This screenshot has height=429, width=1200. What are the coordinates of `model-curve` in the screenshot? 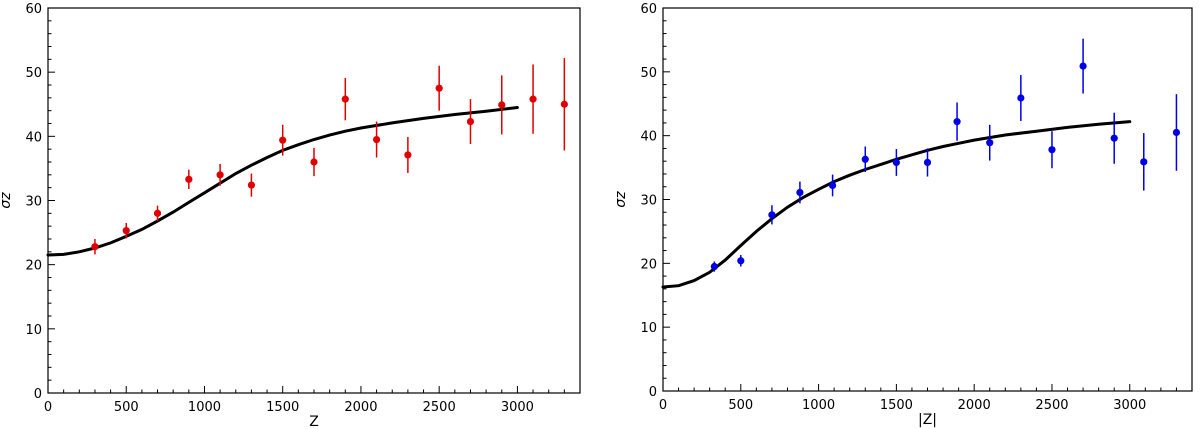 It's located at (282, 181).